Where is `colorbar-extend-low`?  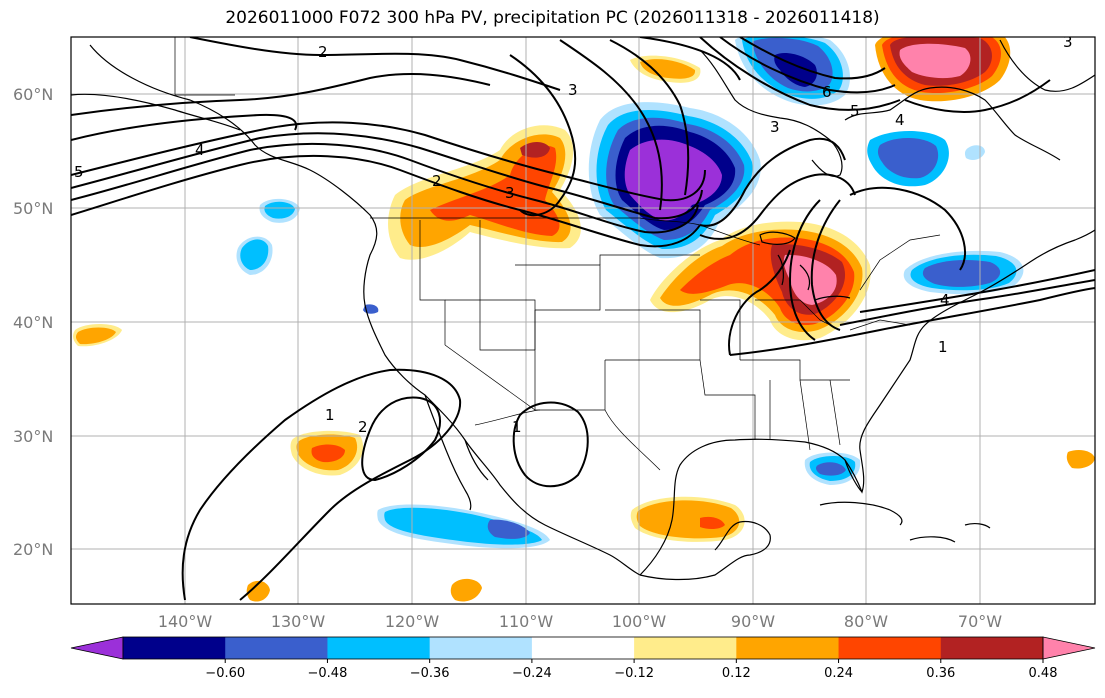 colorbar-extend-low is located at coordinates (97, 648).